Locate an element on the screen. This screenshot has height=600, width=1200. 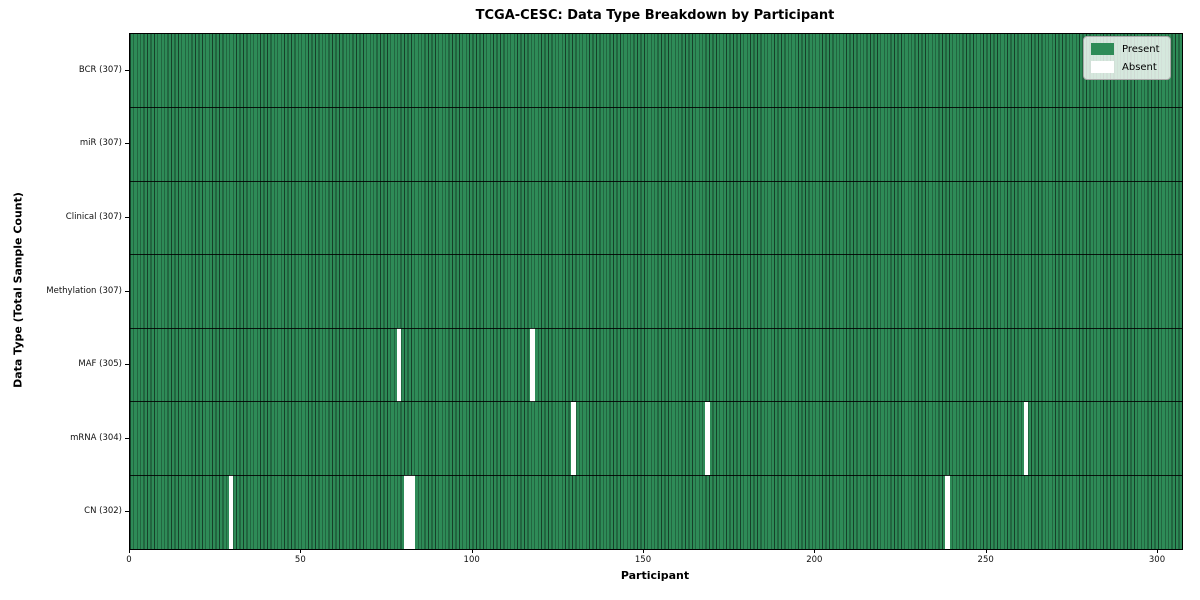
heatmap-row-mir is located at coordinates (656, 144).